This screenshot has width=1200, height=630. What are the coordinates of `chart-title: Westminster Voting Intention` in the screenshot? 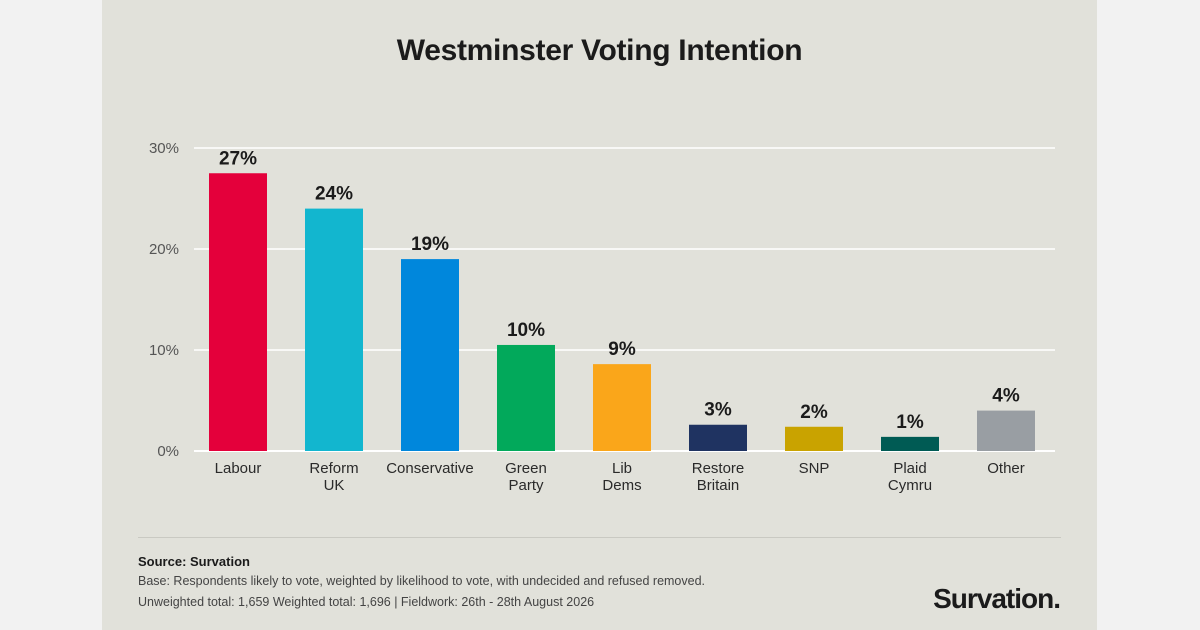 It's located at (599, 50).